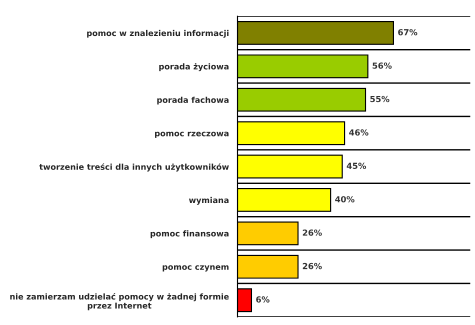 This screenshot has height=325, width=475. Describe the element at coordinates (157, 34) in the screenshot. I see `y-tick-label: pomoc w znalezieniu informacji` at that location.